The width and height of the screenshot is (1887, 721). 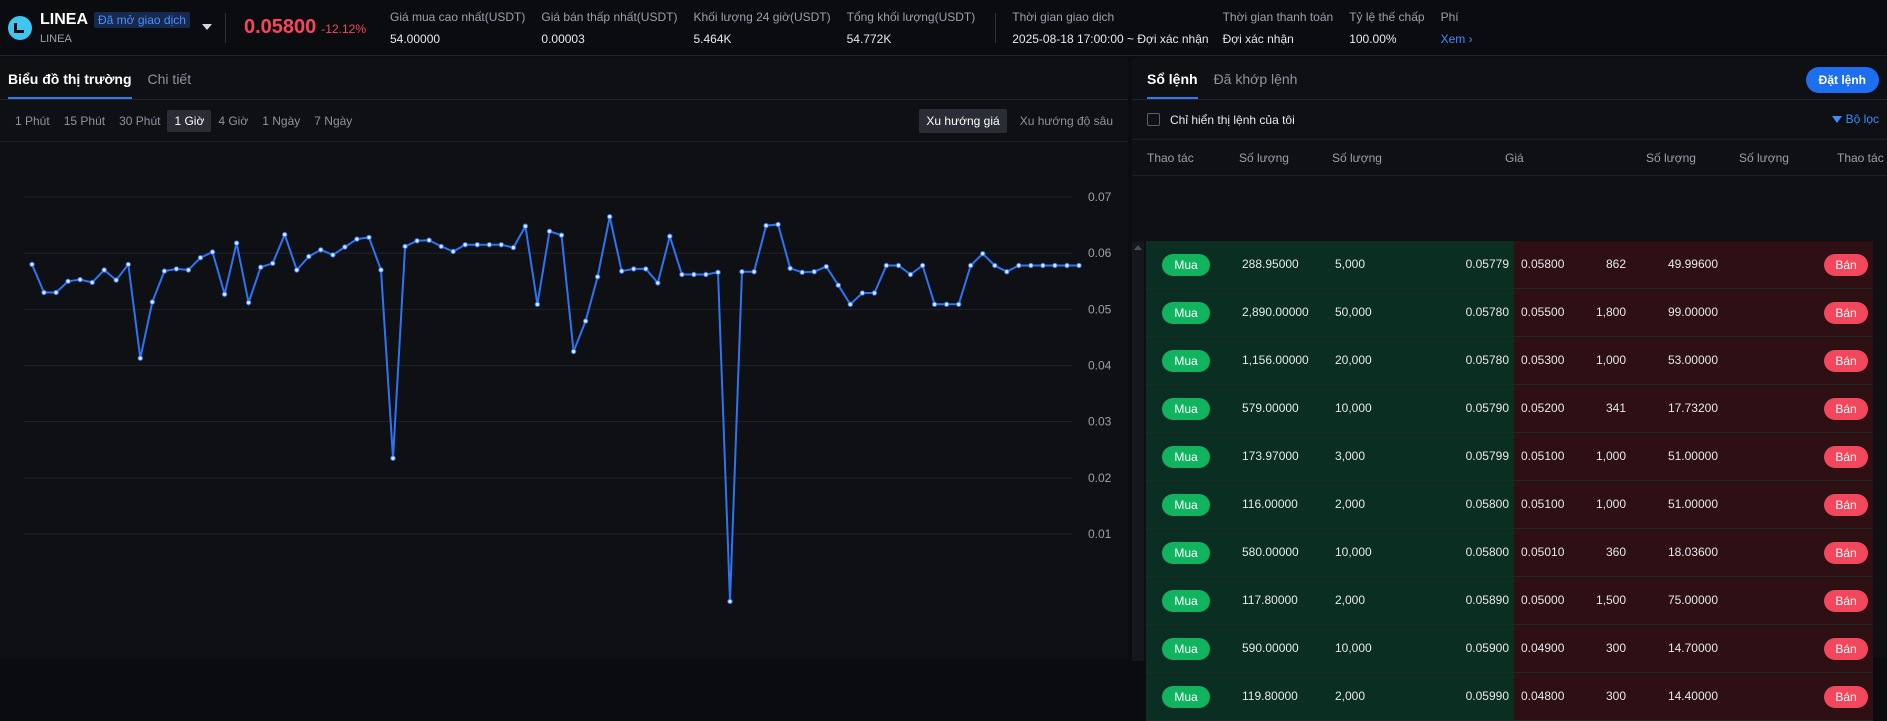 I want to click on stat-value: 5.464K, so click(x=712, y=38).